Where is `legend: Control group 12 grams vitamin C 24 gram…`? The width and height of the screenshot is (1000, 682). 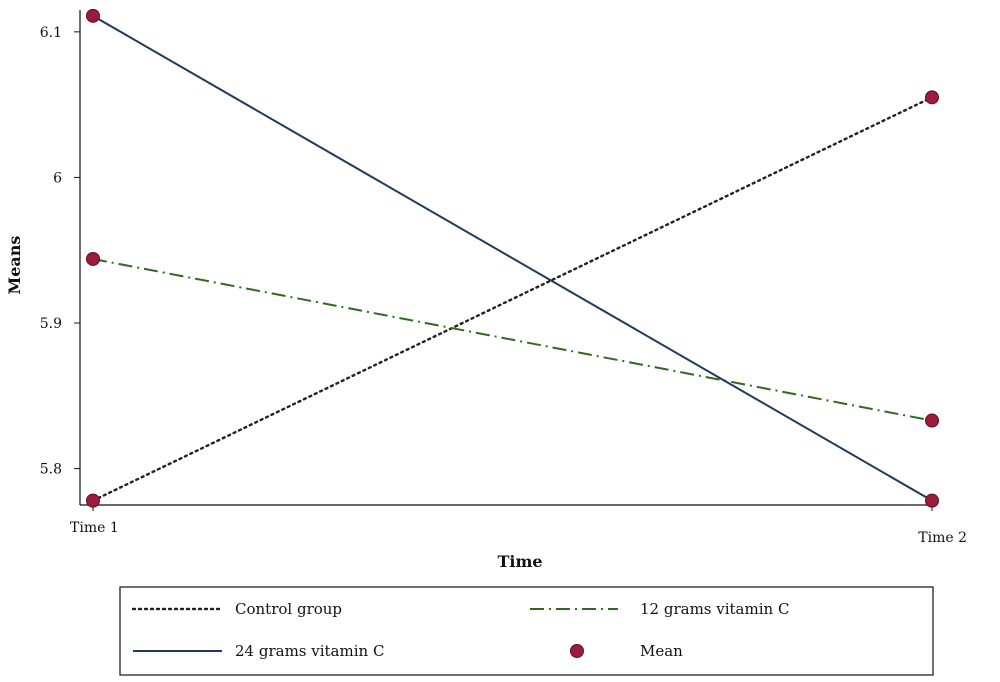
legend: Control group 12 grams vitamin C 24 gram… is located at coordinates (526, 631).